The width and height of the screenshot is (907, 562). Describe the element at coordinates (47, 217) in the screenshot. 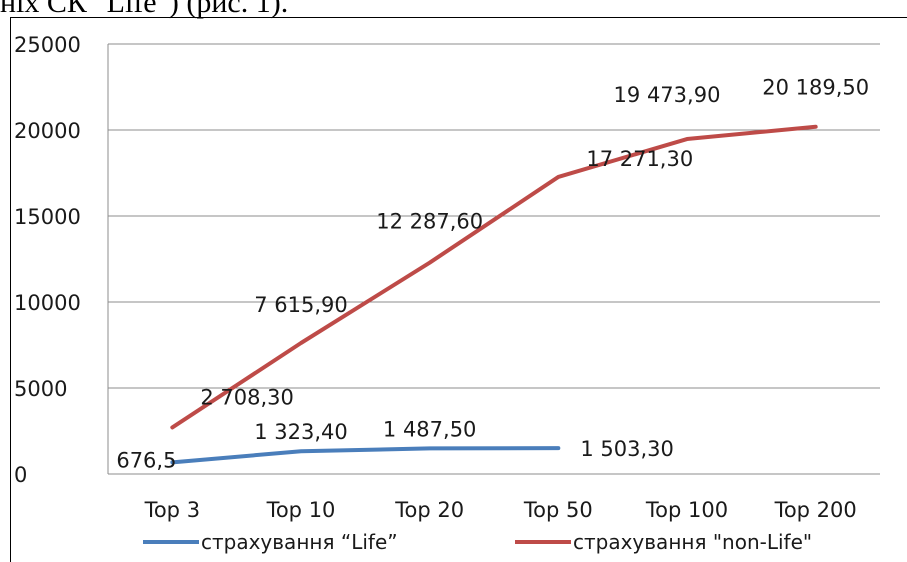

I see `y-tick-label: 15000` at that location.